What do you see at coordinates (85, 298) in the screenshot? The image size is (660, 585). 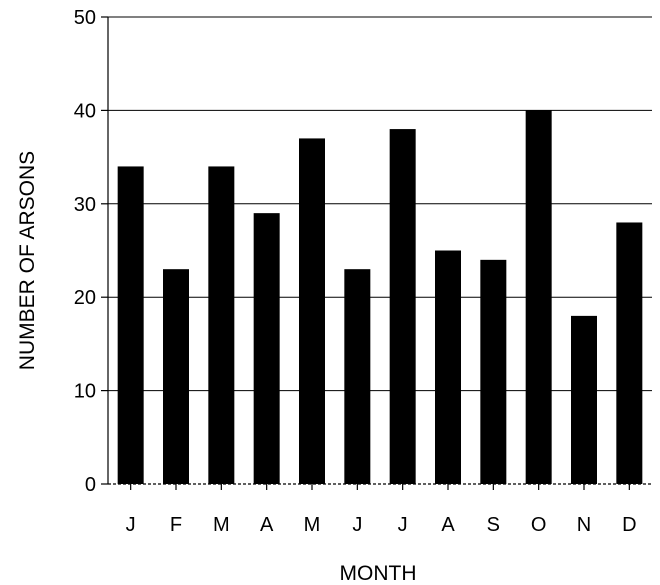 I see `y-tick-label: 20` at bounding box center [85, 298].